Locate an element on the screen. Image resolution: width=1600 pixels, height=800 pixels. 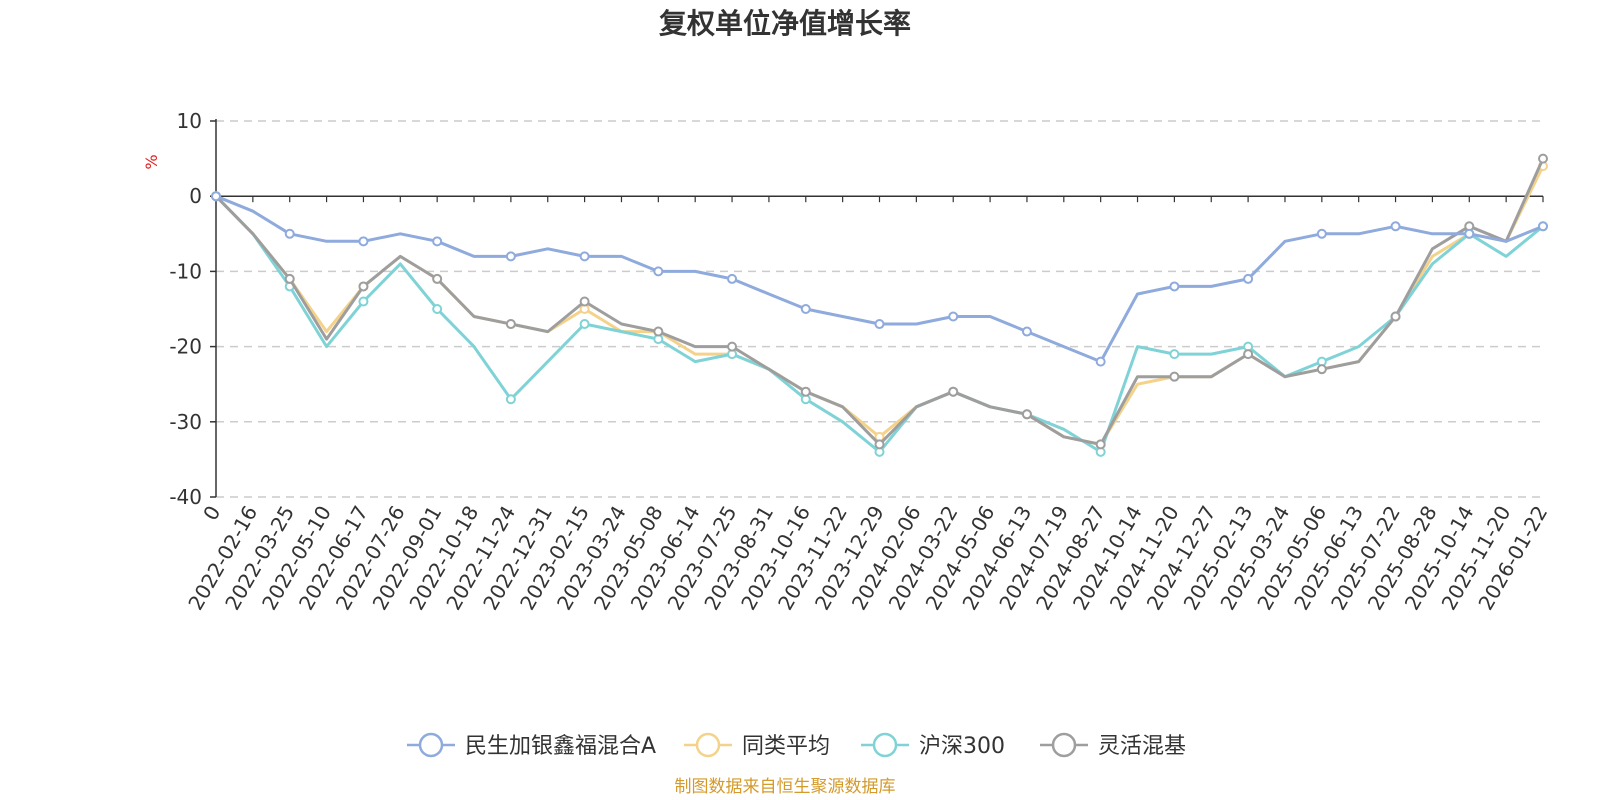
legend-item: 灵活混基 is located at coordinates (1113, 745).